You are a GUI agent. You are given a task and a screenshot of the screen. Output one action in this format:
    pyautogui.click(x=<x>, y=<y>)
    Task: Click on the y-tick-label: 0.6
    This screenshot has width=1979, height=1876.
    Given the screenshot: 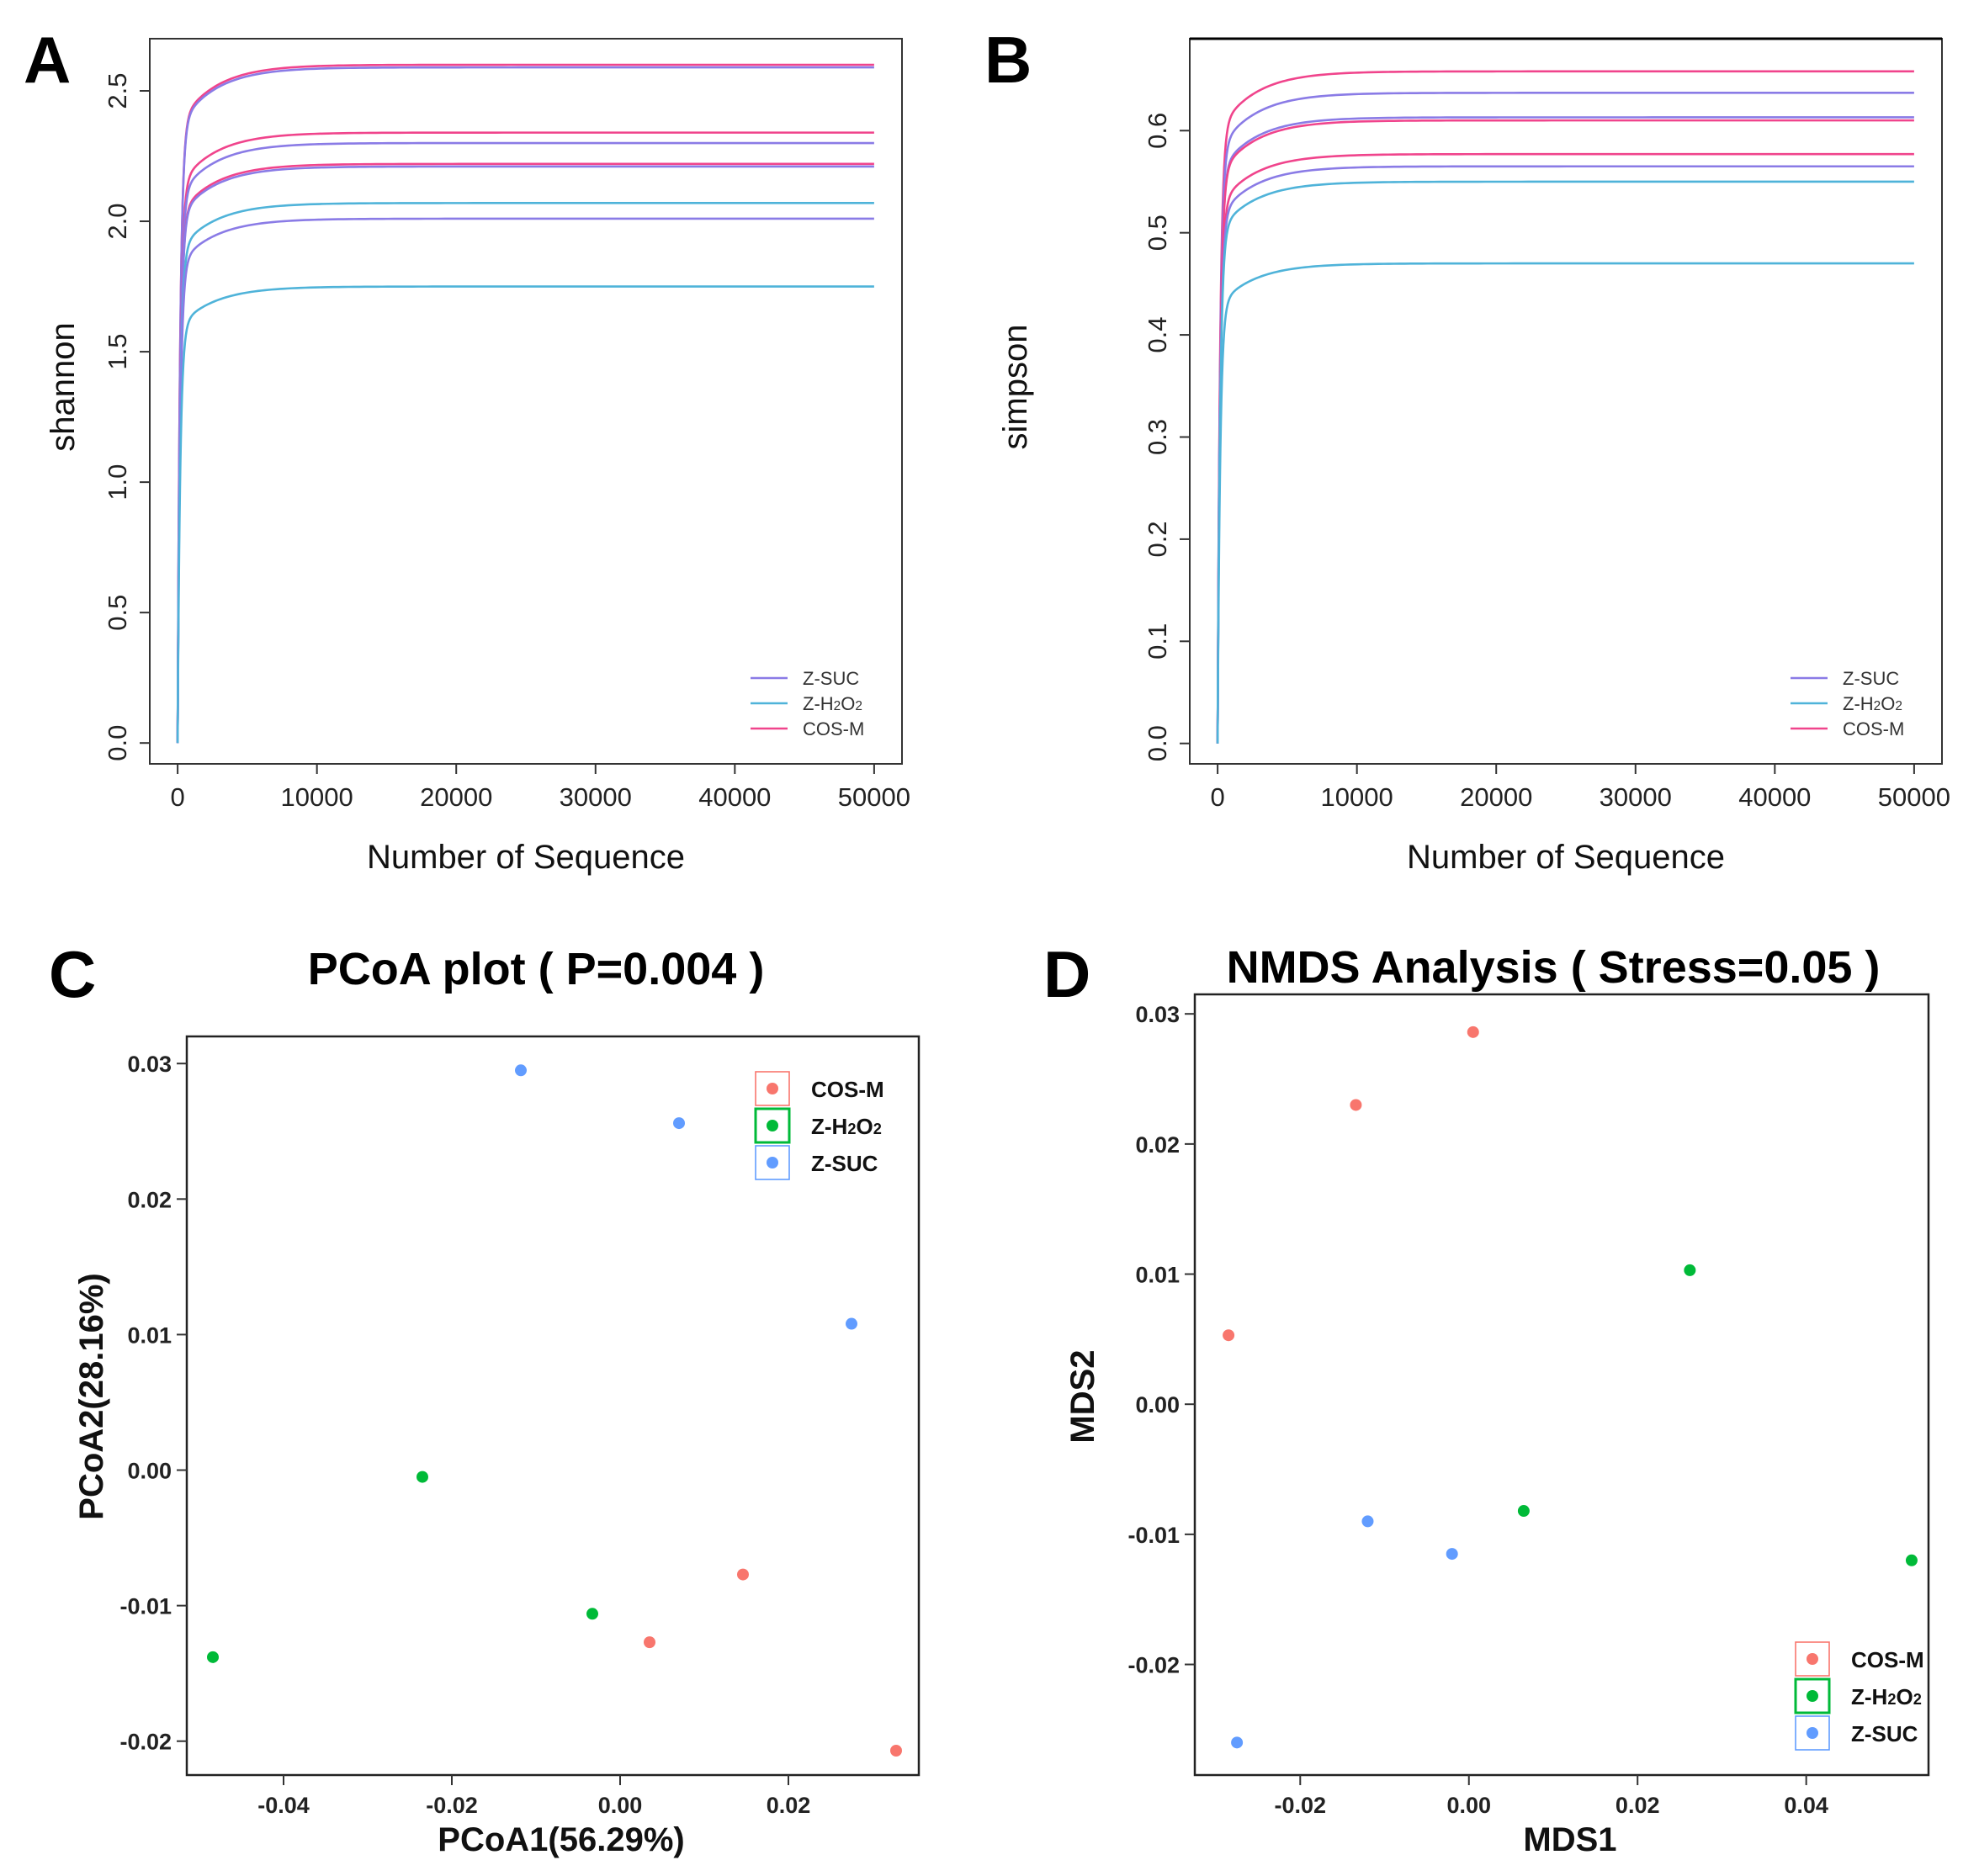 What is the action you would take?
    pyautogui.click(x=1157, y=131)
    